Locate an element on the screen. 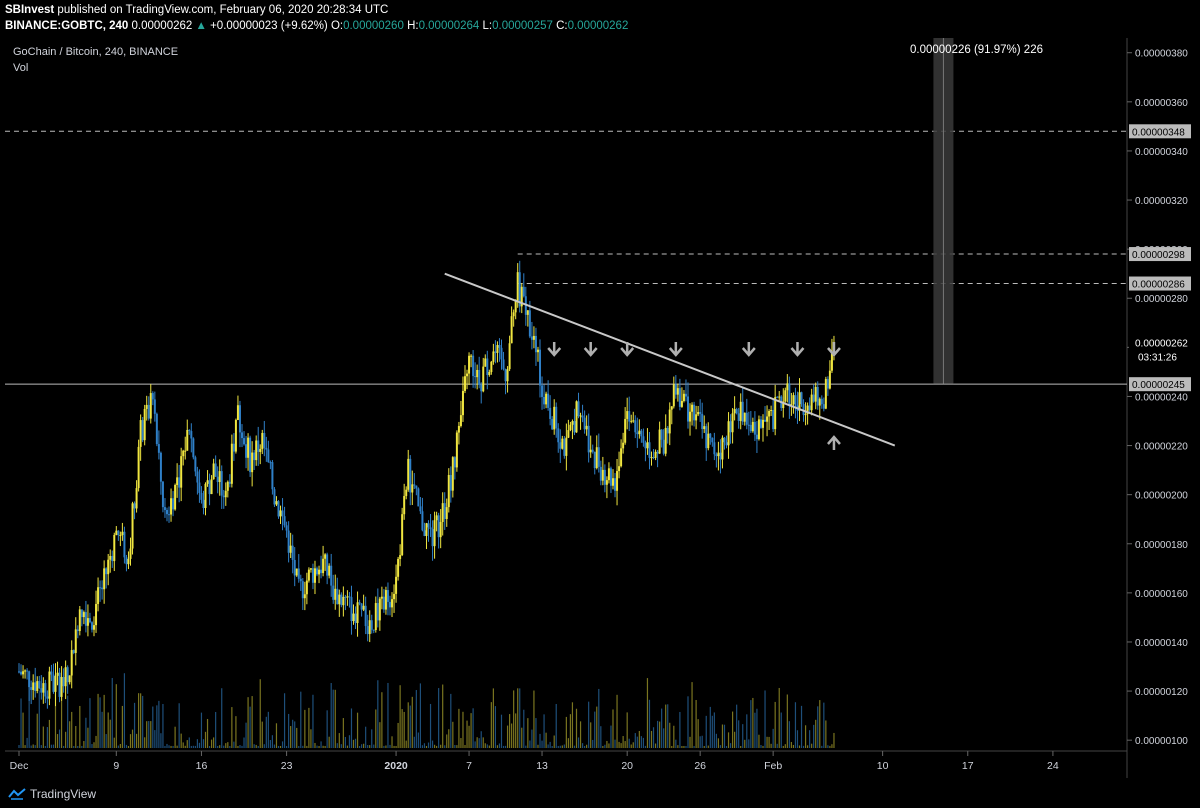 The image size is (1200, 808). close-value: 0.00000262 is located at coordinates (598, 26).